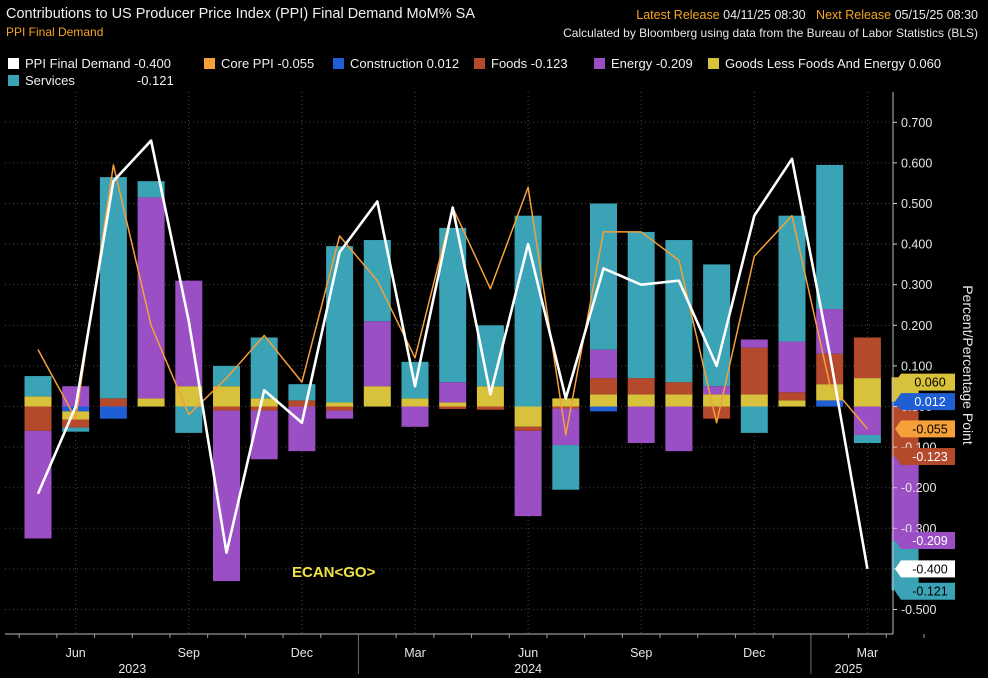  Describe the element at coordinates (916, 123) in the screenshot. I see `y-tick-label: 0.700` at that location.